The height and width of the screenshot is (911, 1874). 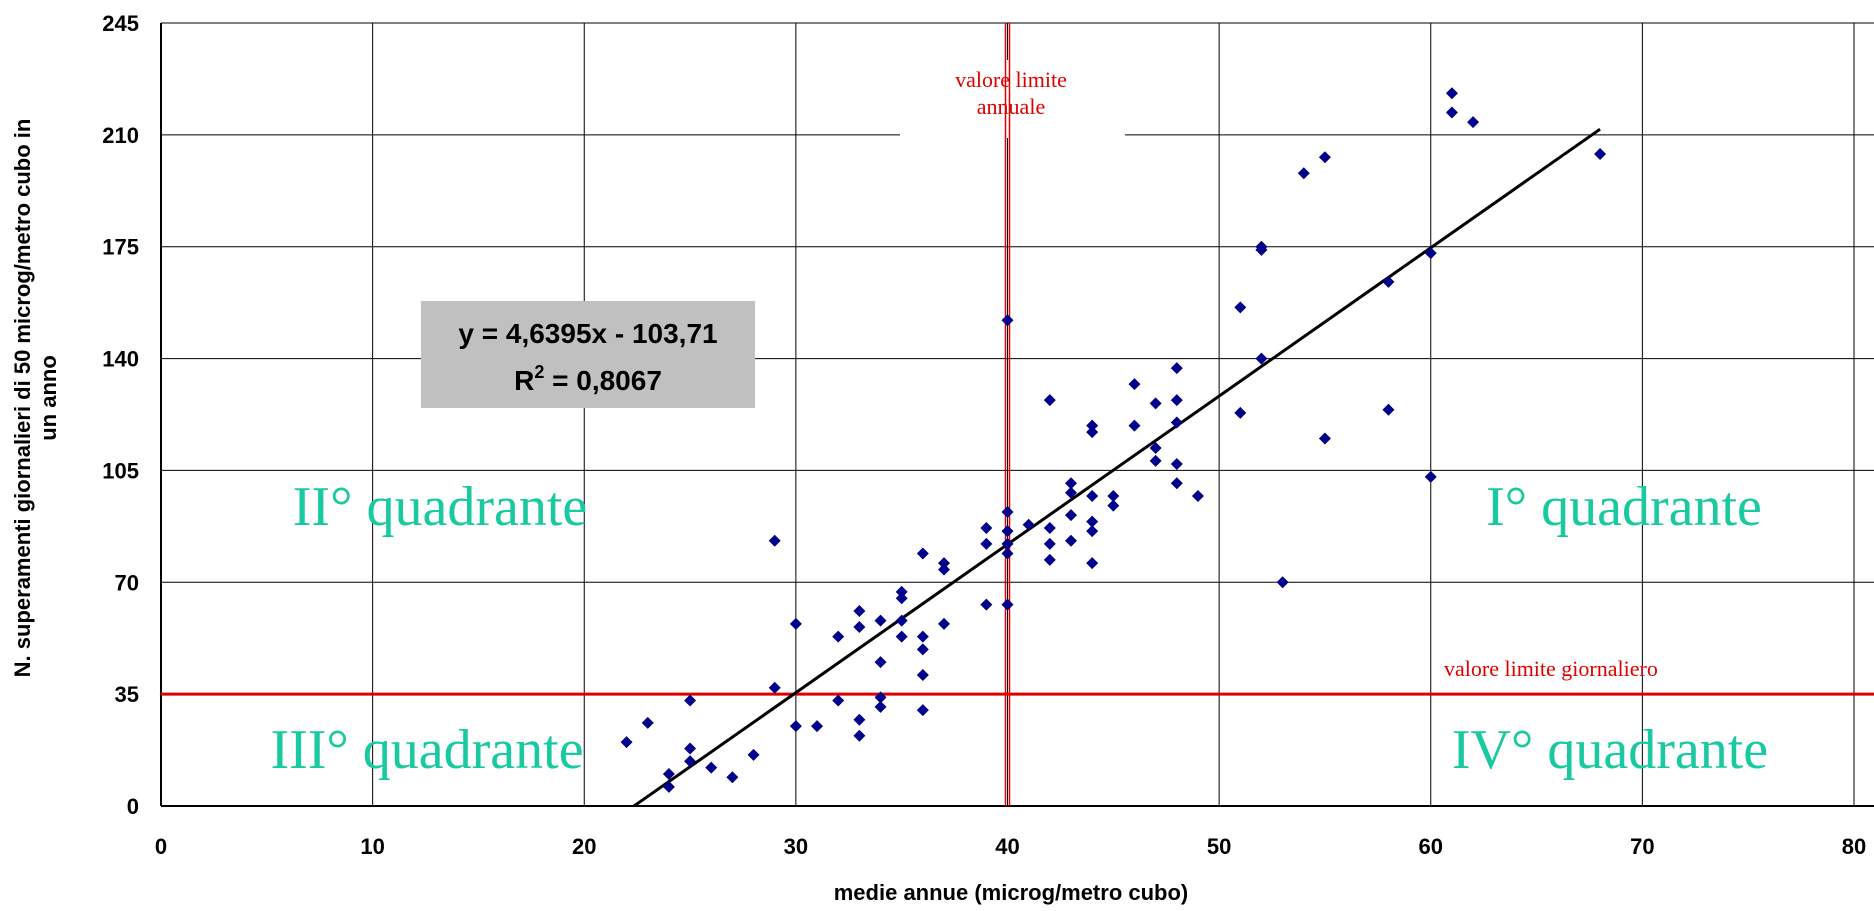 I want to click on quadrant-ii-label: II° quadrante, so click(x=440, y=507).